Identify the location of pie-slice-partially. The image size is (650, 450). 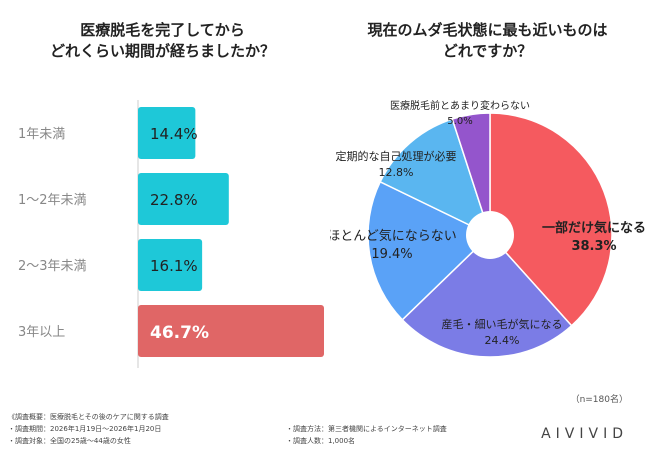
(551, 219).